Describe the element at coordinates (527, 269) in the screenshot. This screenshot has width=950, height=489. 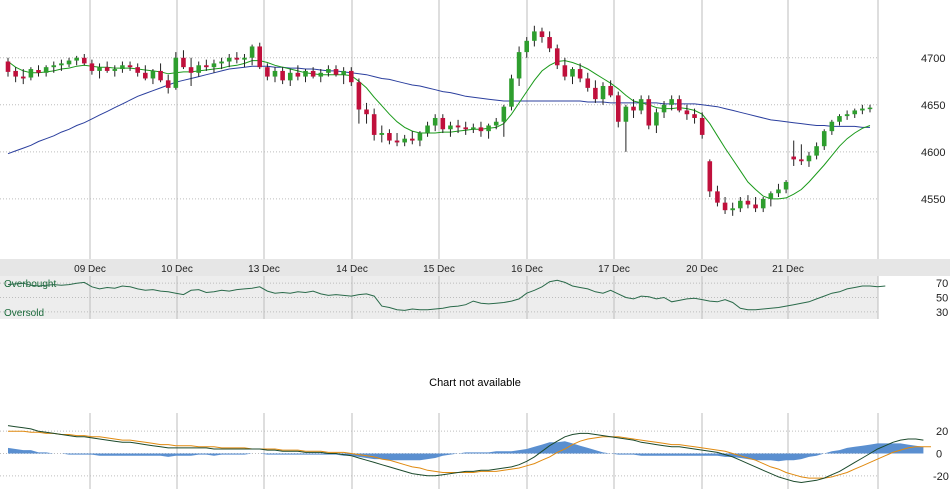
I see `date-label: 16 Dec` at that location.